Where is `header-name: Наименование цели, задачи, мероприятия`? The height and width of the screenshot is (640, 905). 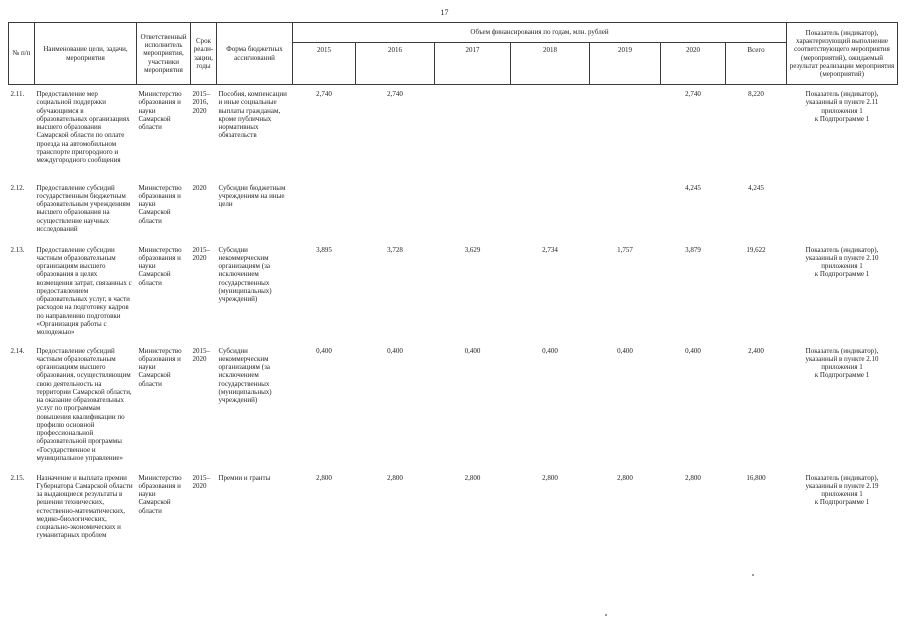 header-name: Наименование цели, задачи, мероприятия is located at coordinates (85, 53).